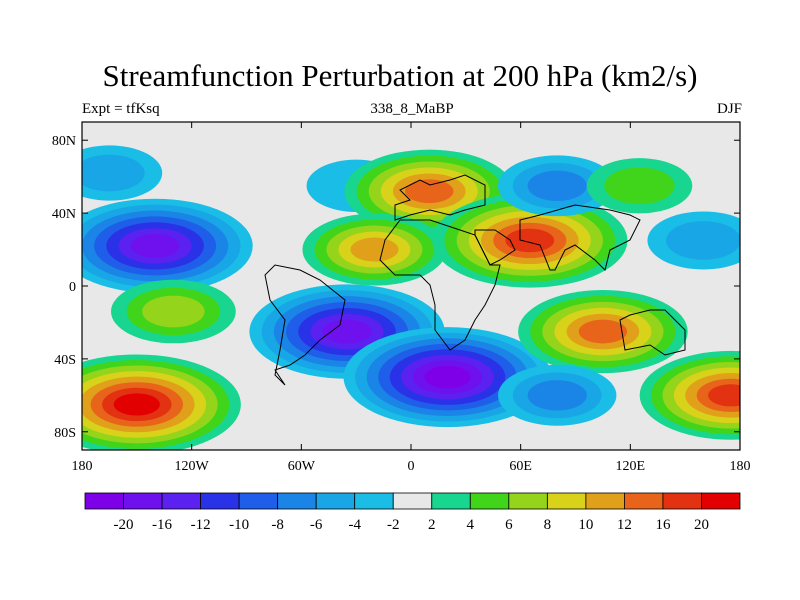 The image size is (800, 600). Describe the element at coordinates (509, 525) in the screenshot. I see `colorbar-label: 6` at that location.